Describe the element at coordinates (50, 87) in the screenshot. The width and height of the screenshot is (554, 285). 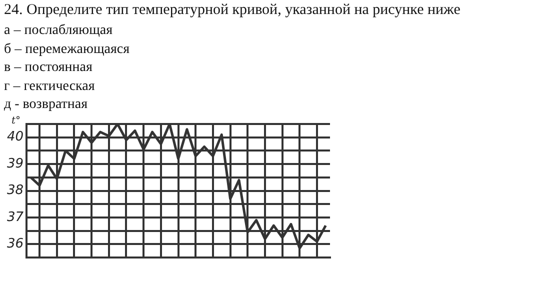
I see `text: г – гектическая` at that location.